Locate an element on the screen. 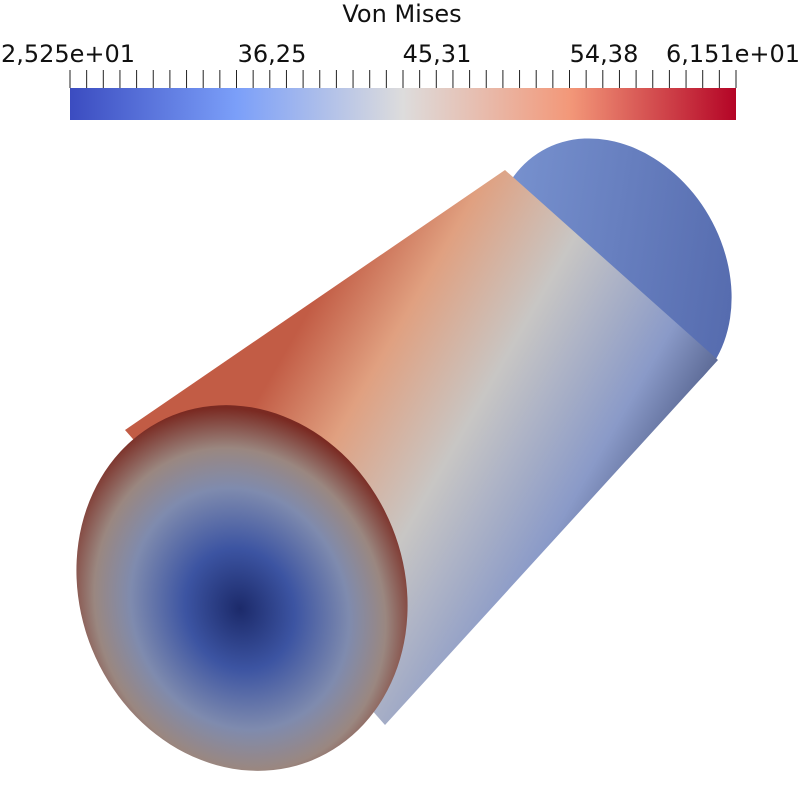 The image size is (804, 795). colorbar is located at coordinates (403, 104).